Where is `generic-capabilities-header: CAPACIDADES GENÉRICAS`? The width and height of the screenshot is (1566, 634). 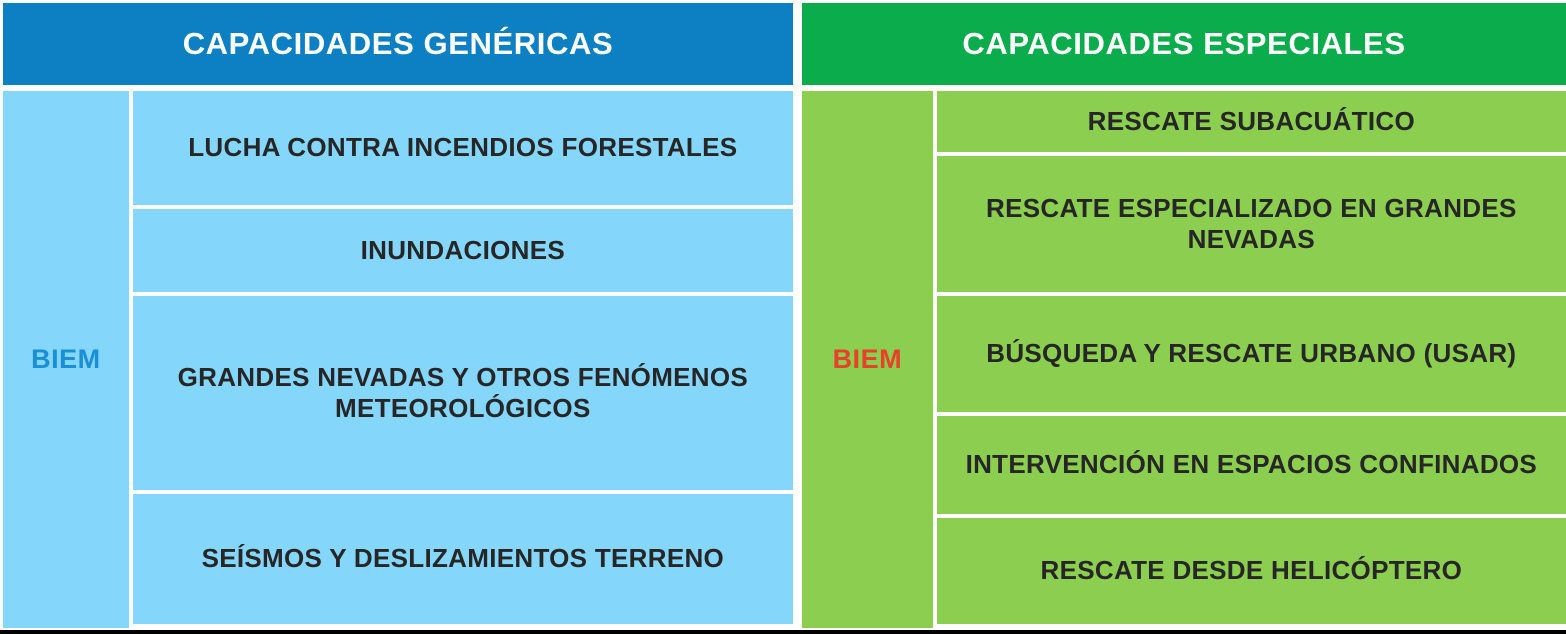
generic-capabilities-header: CAPACIDADES GENÉRICAS is located at coordinates (398, 44).